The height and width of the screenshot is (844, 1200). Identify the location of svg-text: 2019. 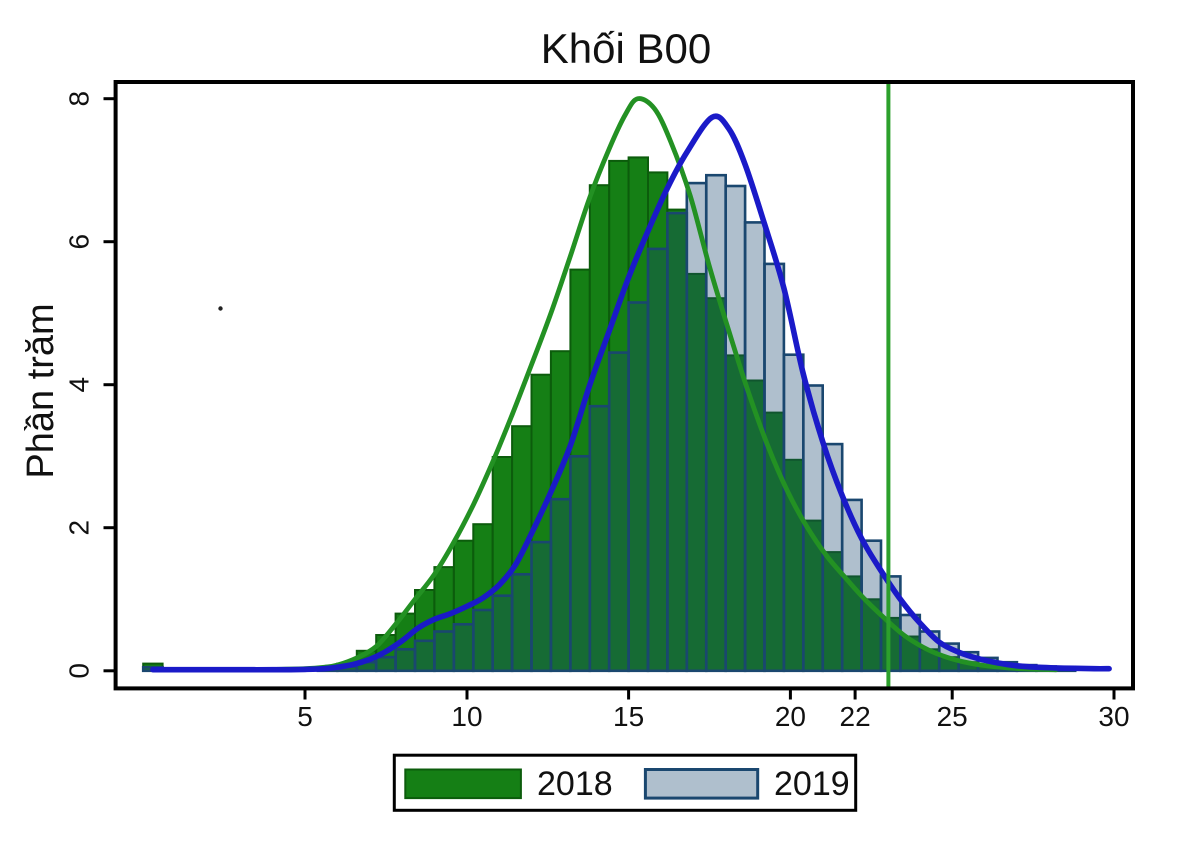
(812, 784).